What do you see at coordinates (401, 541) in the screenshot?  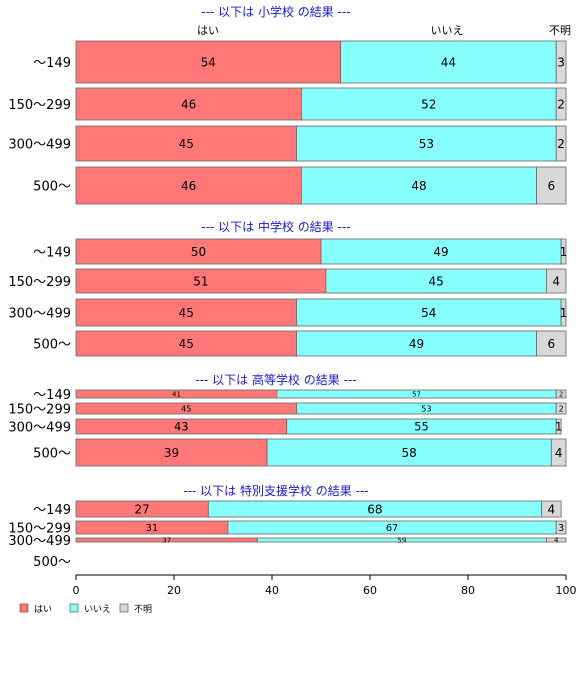 I see `bar-value-label: 59` at bounding box center [401, 541].